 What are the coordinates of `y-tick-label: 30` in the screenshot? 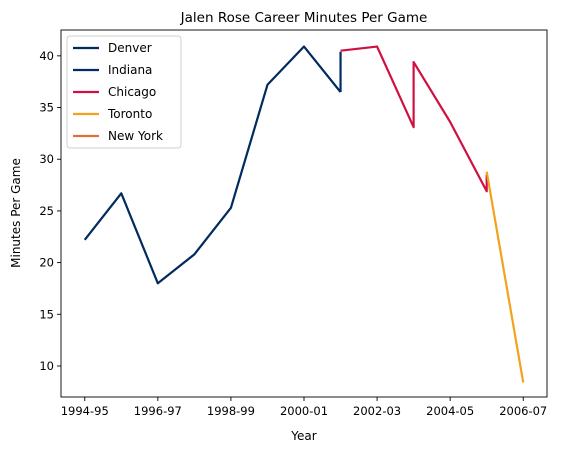 It's located at (46, 159).